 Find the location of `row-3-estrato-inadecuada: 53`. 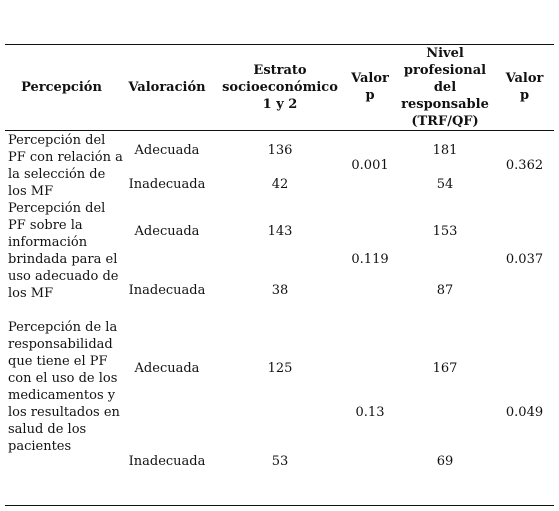

row-3-estrato-inadecuada: 53 is located at coordinates (280, 461).